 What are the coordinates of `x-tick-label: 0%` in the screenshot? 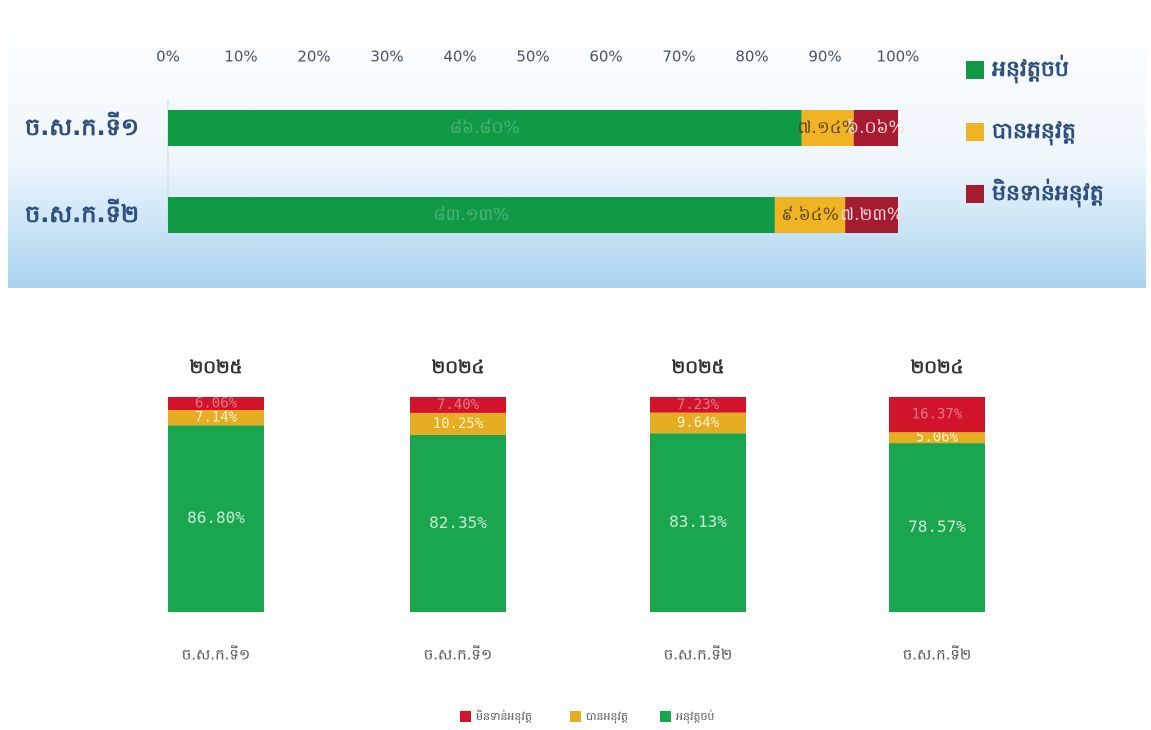 It's located at (168, 57).